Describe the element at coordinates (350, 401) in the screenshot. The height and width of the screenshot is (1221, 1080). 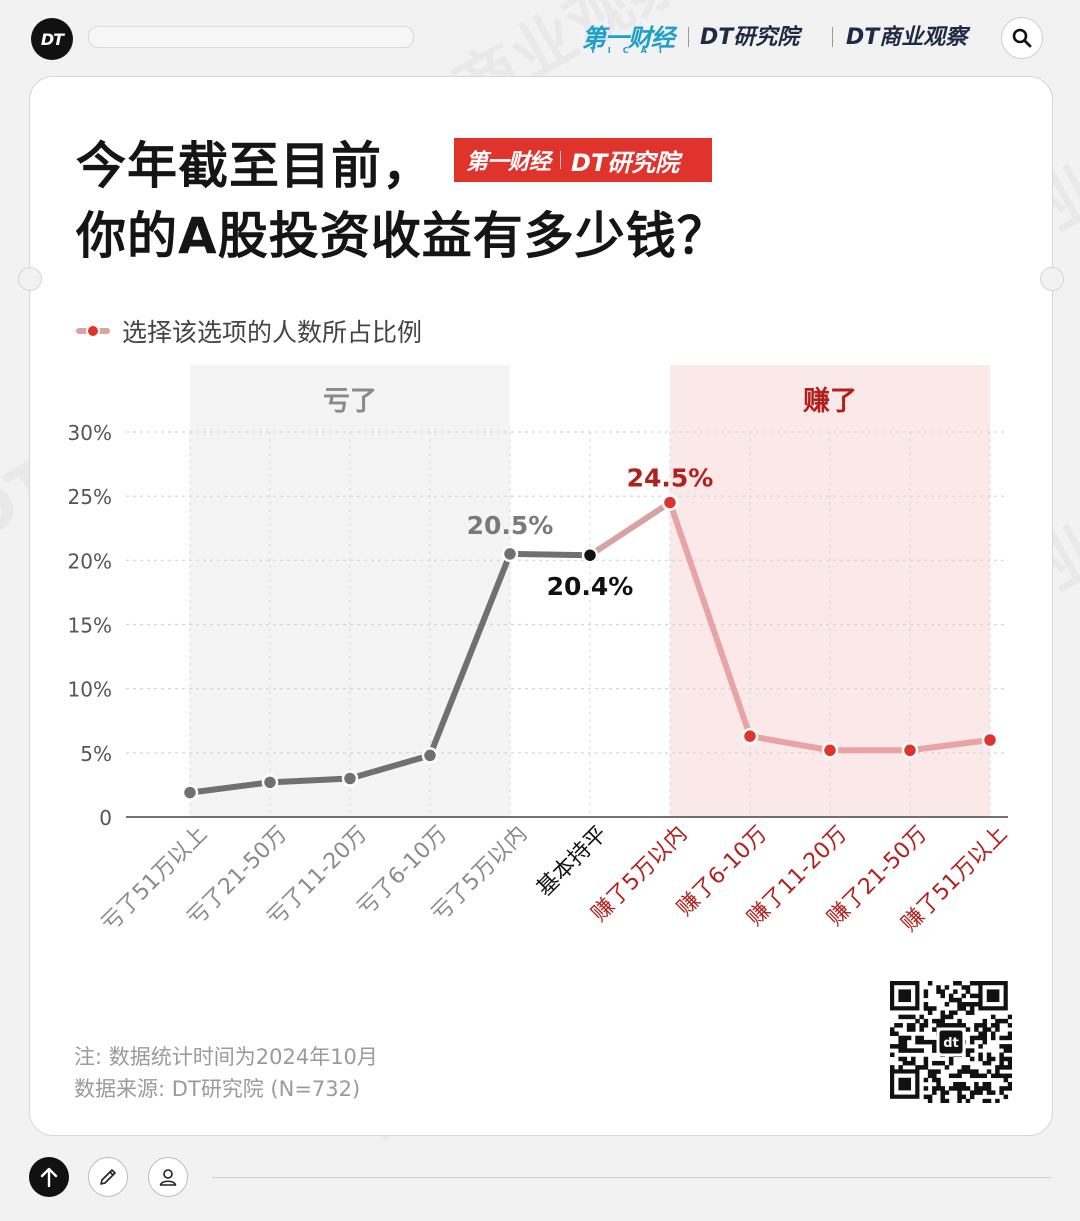
I see `loss-region-label: 亏了` at that location.